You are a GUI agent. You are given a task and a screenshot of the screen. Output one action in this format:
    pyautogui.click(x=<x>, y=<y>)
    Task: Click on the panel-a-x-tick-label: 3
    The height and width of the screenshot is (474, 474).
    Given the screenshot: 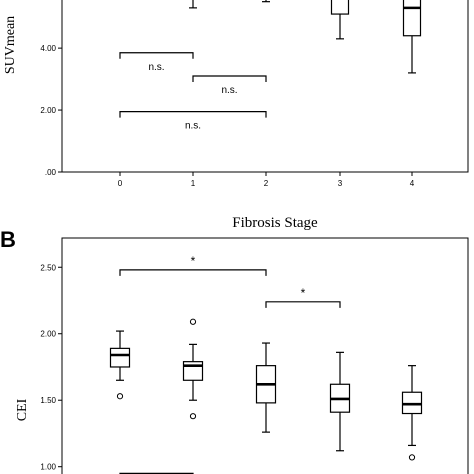 What is the action you would take?
    pyautogui.click(x=340, y=183)
    